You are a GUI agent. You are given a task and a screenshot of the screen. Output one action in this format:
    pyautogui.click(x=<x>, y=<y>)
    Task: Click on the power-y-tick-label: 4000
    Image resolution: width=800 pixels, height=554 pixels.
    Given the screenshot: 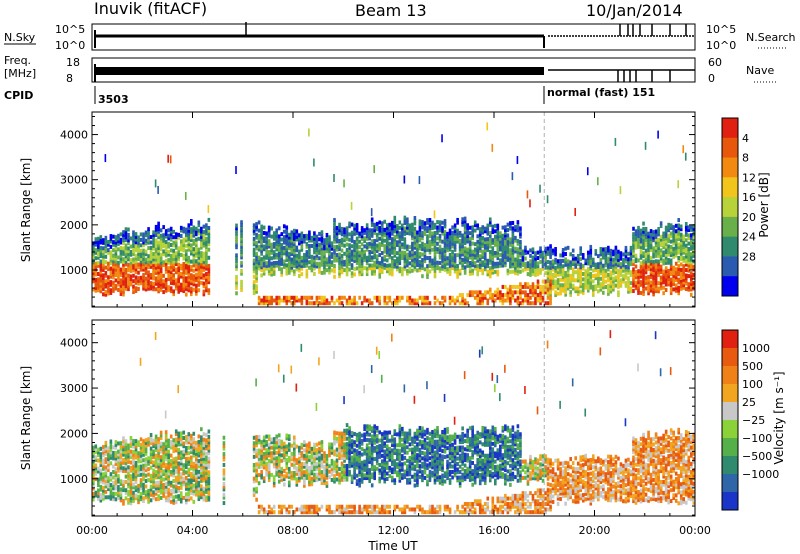 What is the action you would take?
    pyautogui.click(x=74, y=135)
    